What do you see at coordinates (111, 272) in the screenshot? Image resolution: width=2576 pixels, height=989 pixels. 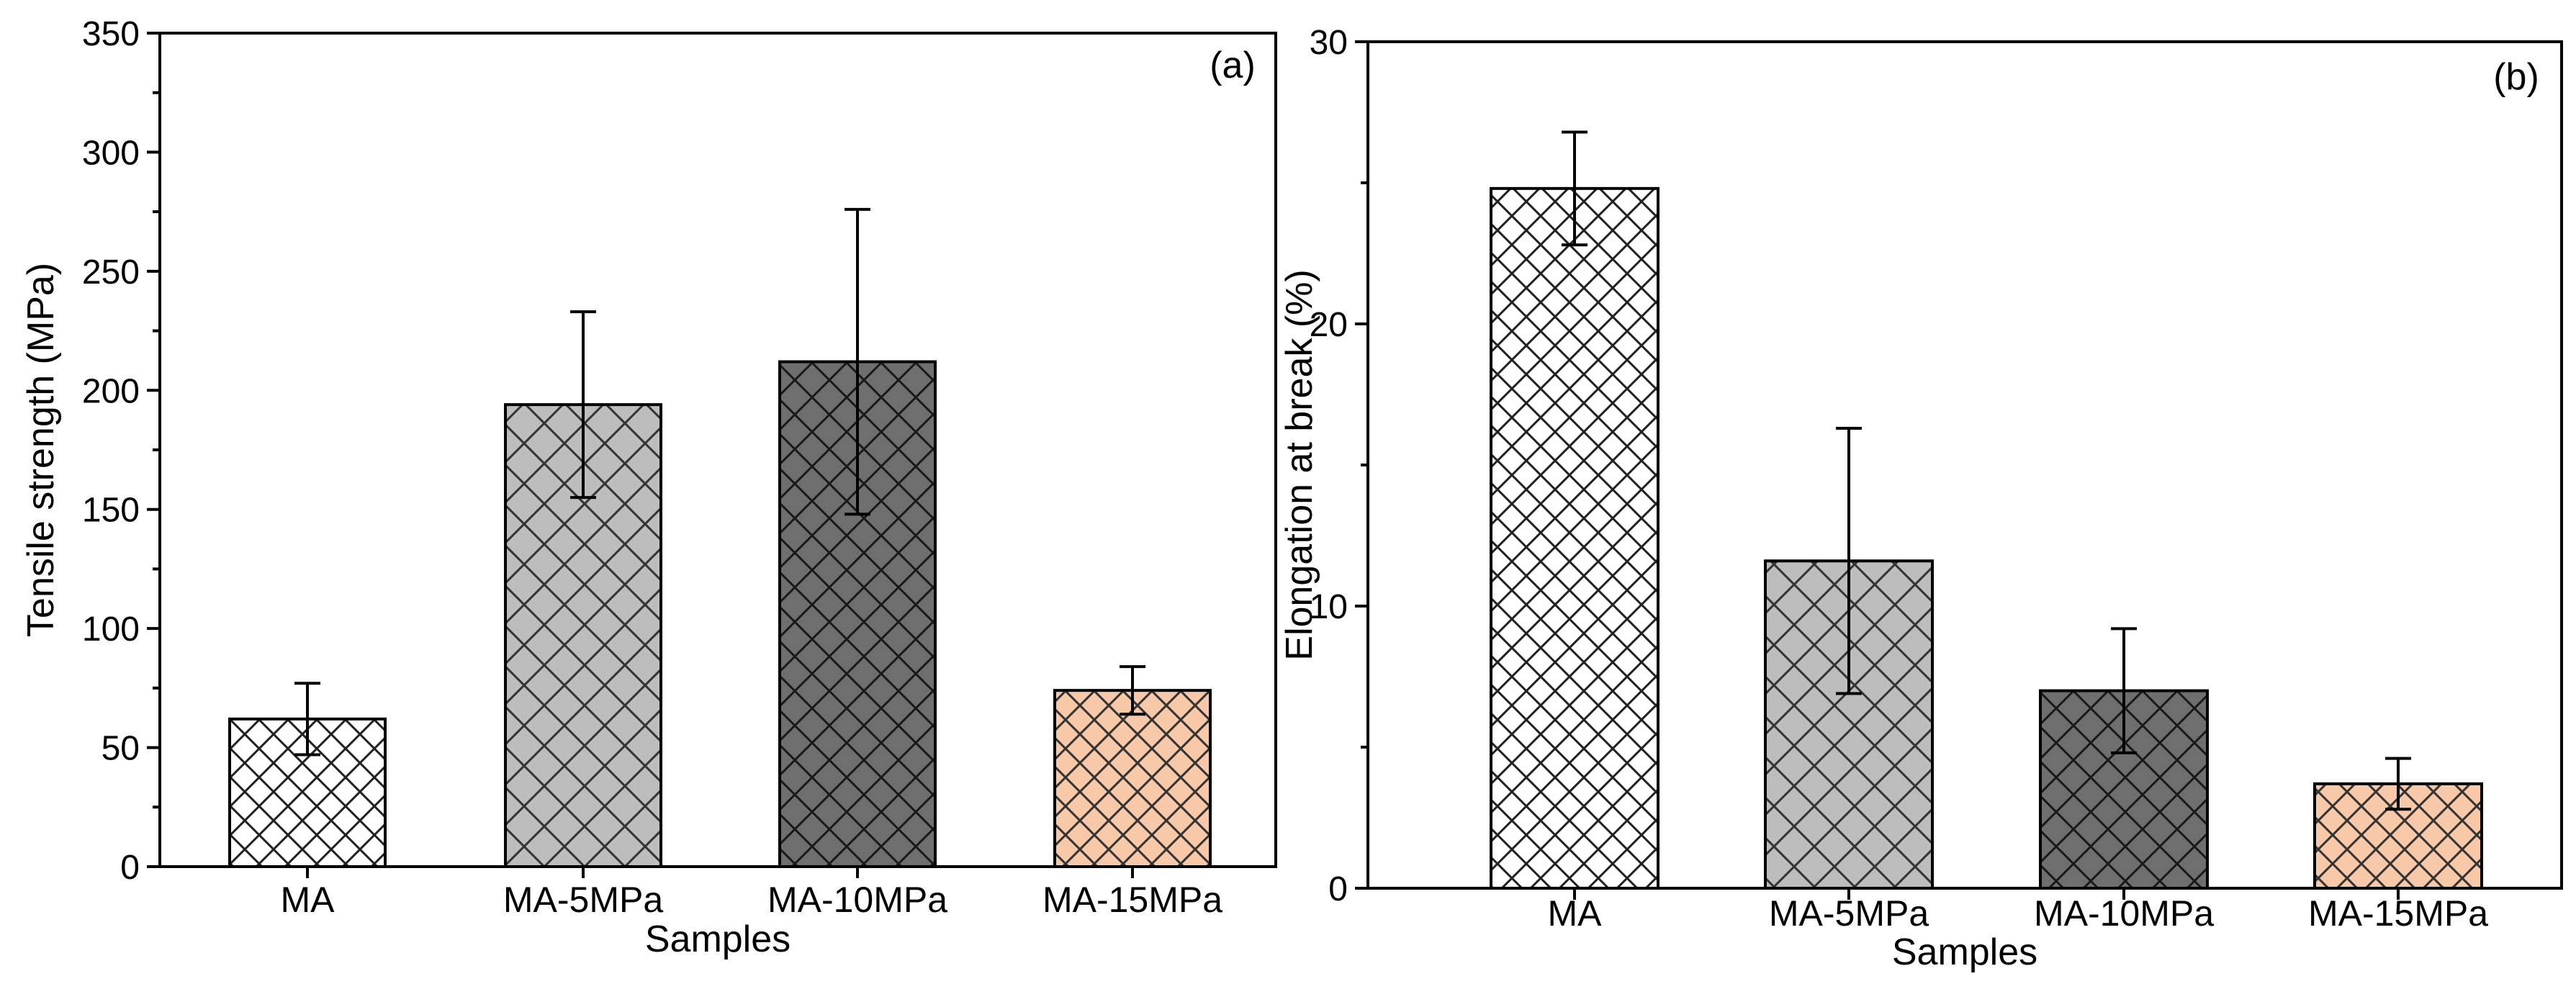 I see `y-tick-label: 250` at bounding box center [111, 272].